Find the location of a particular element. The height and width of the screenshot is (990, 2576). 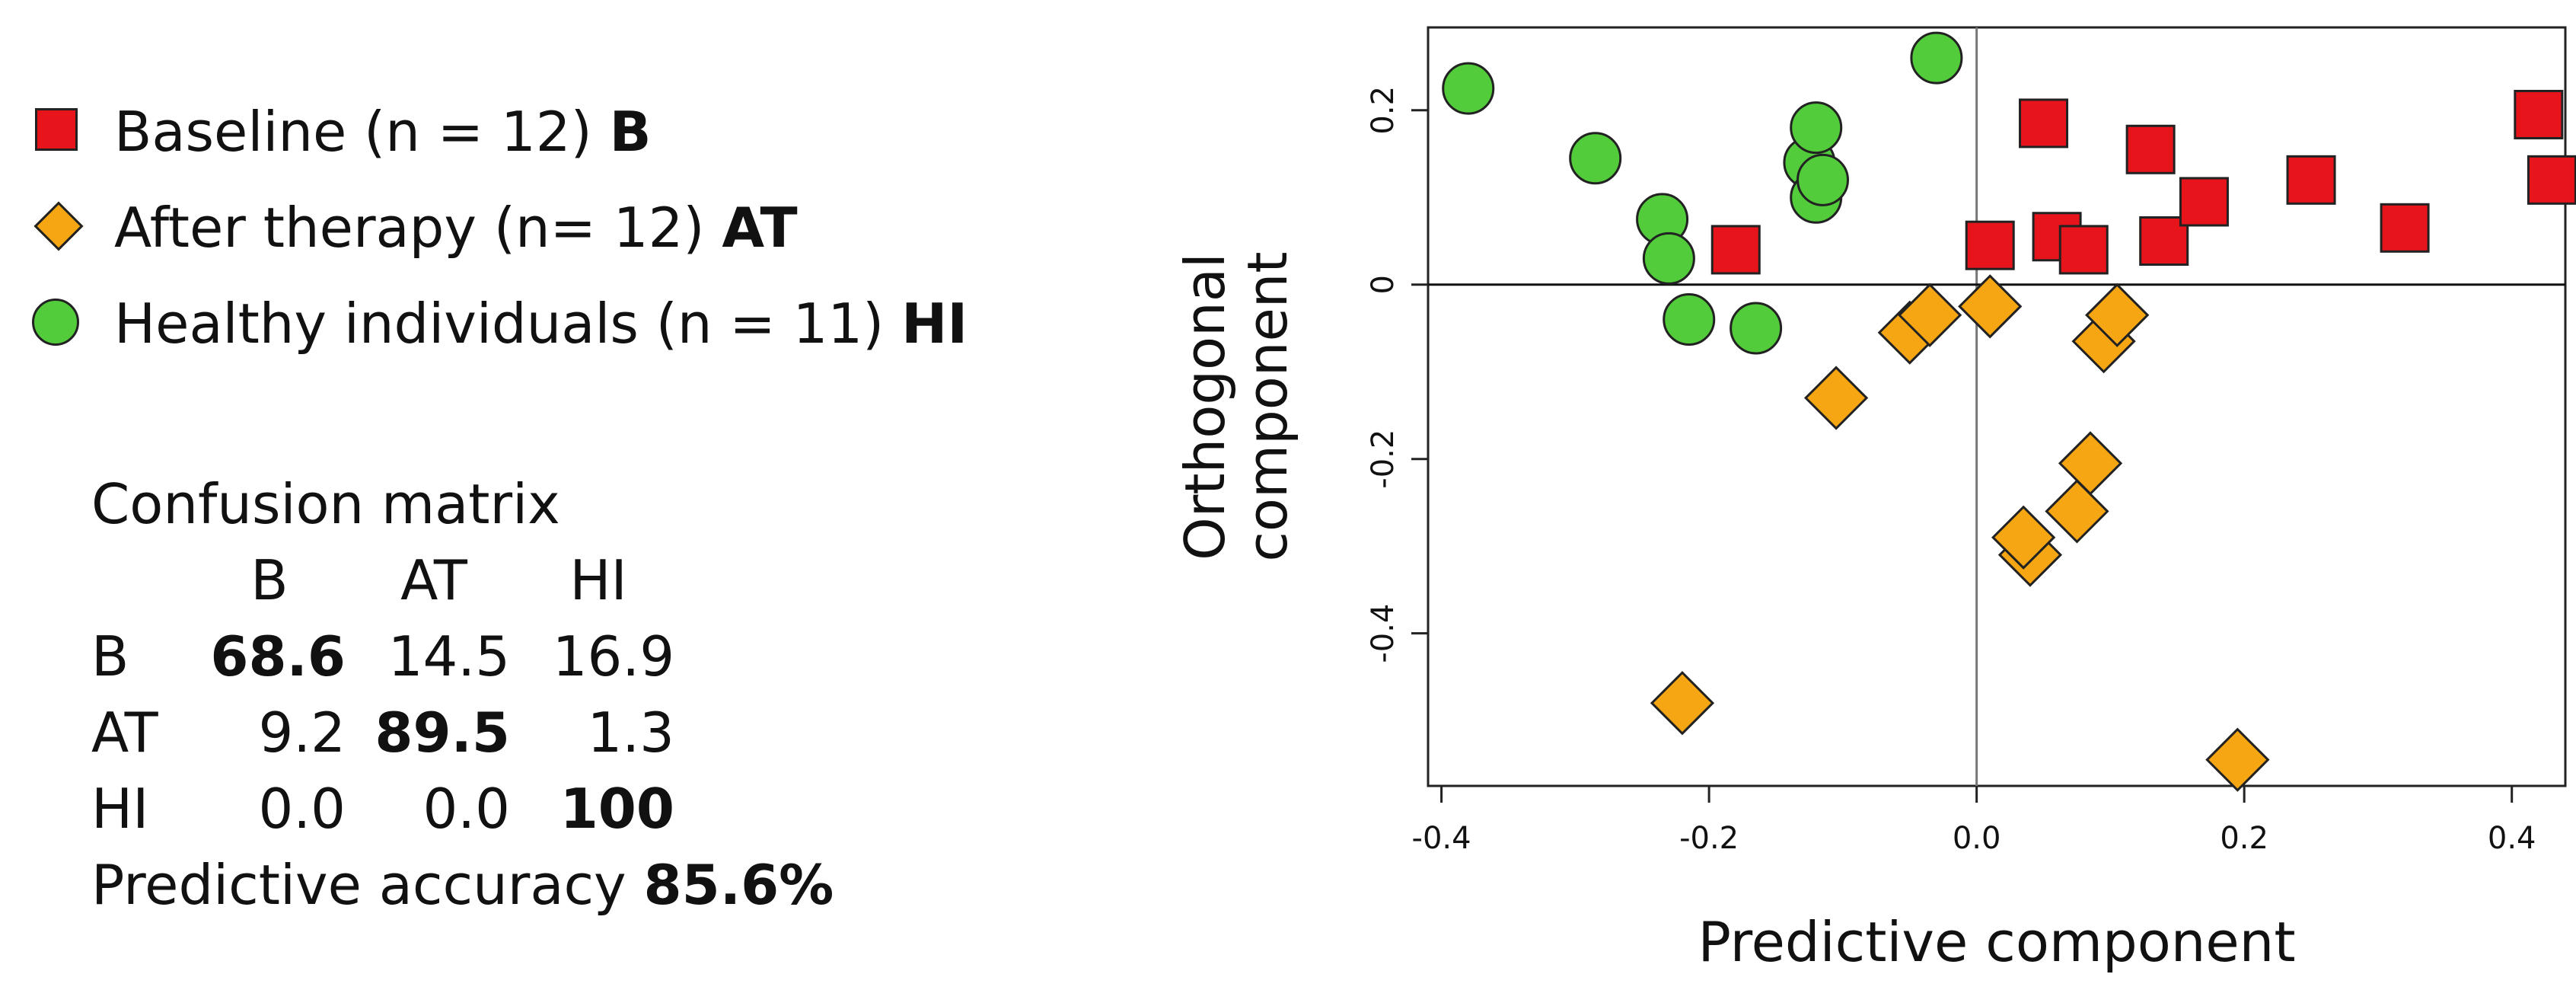

accuracy-value: 85.6% is located at coordinates (738, 885).